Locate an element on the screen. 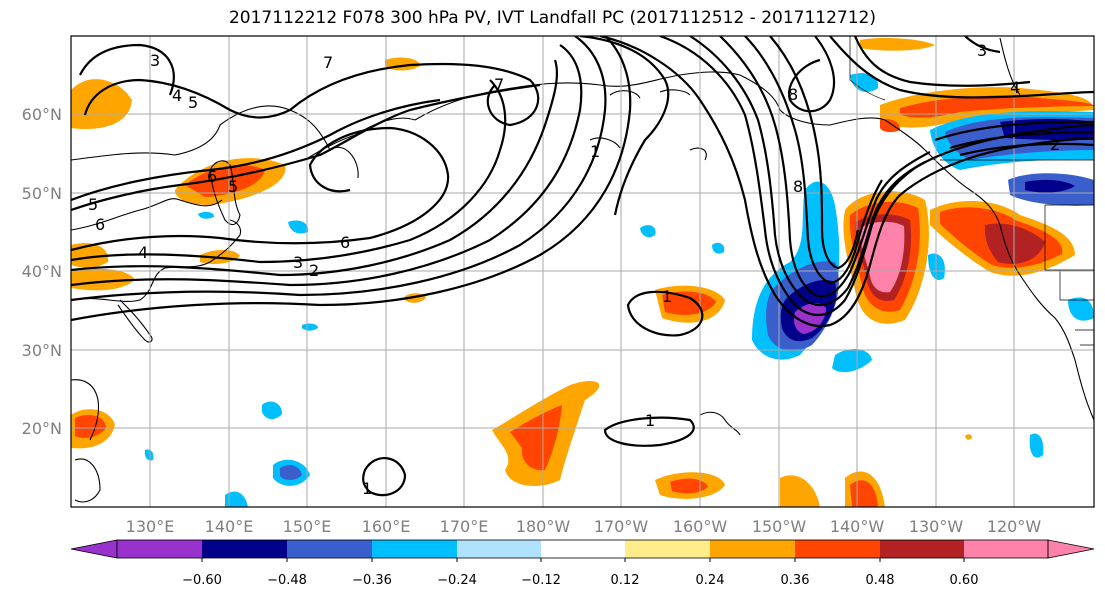 This screenshot has height=601, width=1105. colorbar-tick-label: −0.24 is located at coordinates (457, 580).